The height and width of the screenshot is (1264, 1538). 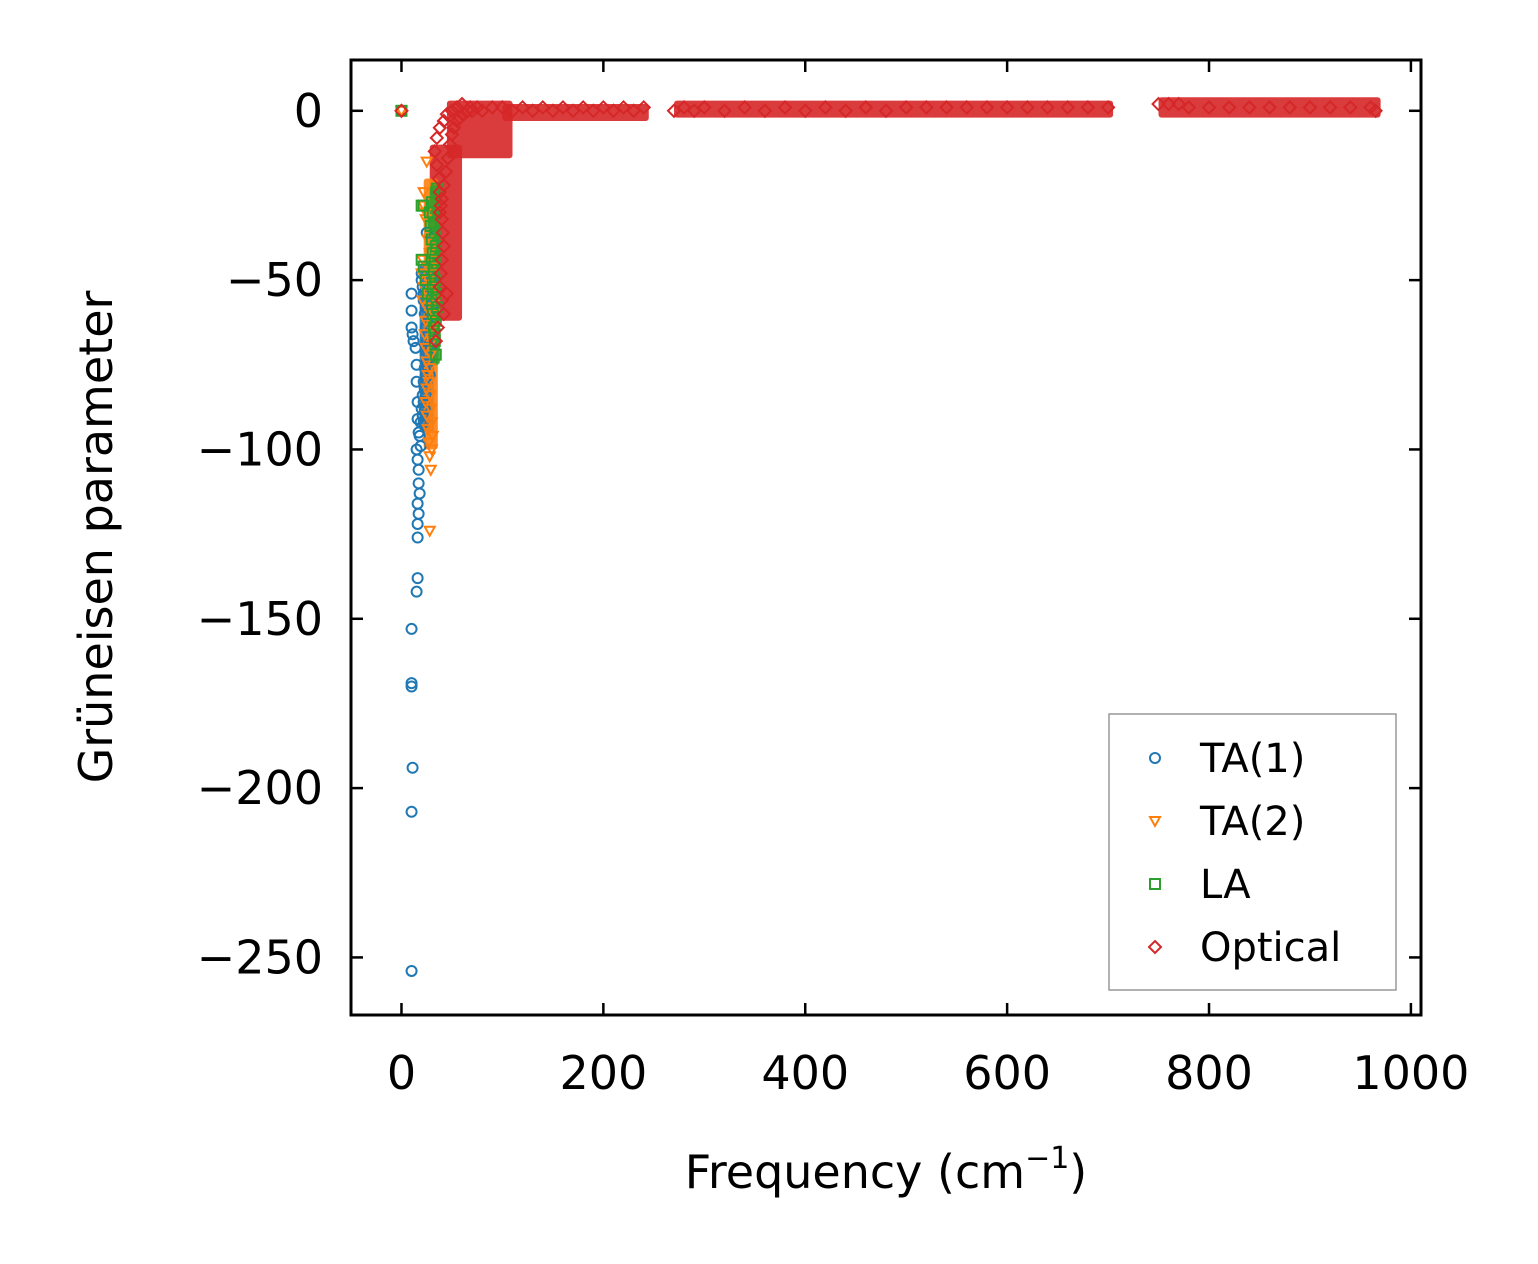 I want to click on y-axis-label: Grüneisen parameter, so click(x=96, y=536).